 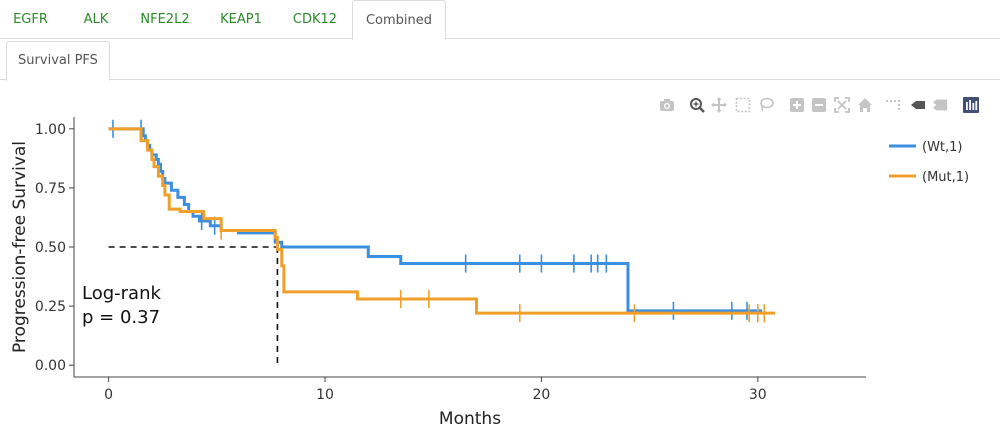 What do you see at coordinates (165, 19) in the screenshot?
I see `tab-nfe2l2: NFE2L2` at bounding box center [165, 19].